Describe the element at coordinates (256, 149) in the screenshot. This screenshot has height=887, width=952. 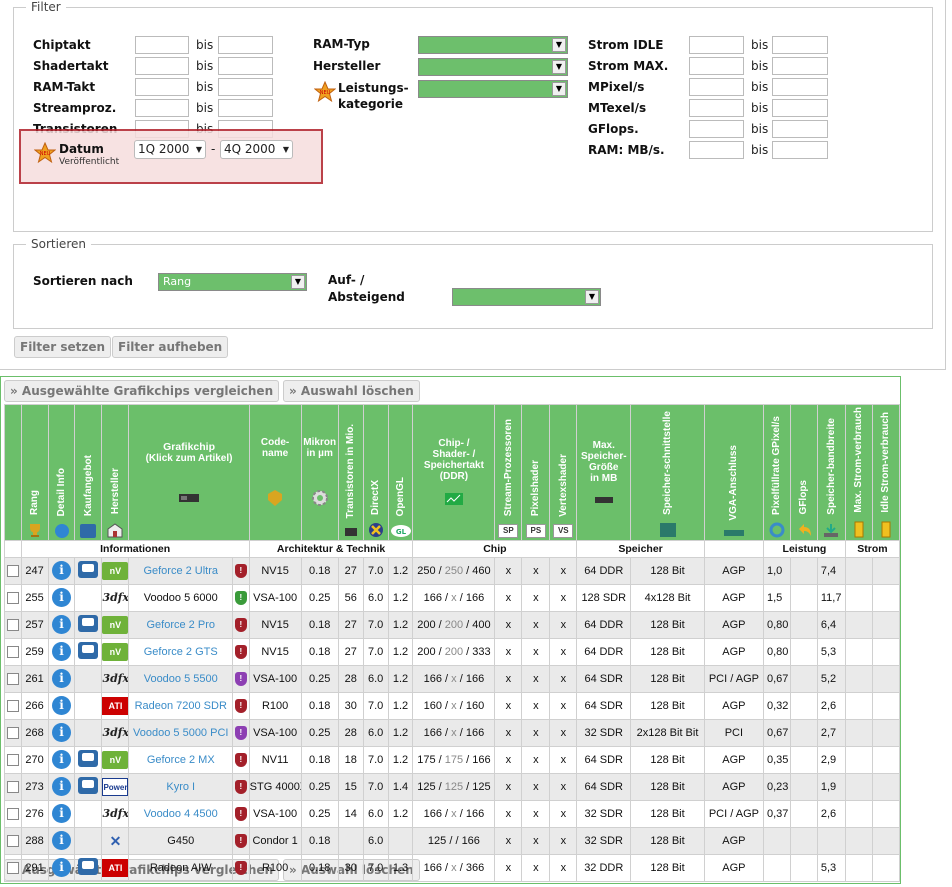
I see `datum-to-select: 4Q 2000 ▼` at that location.